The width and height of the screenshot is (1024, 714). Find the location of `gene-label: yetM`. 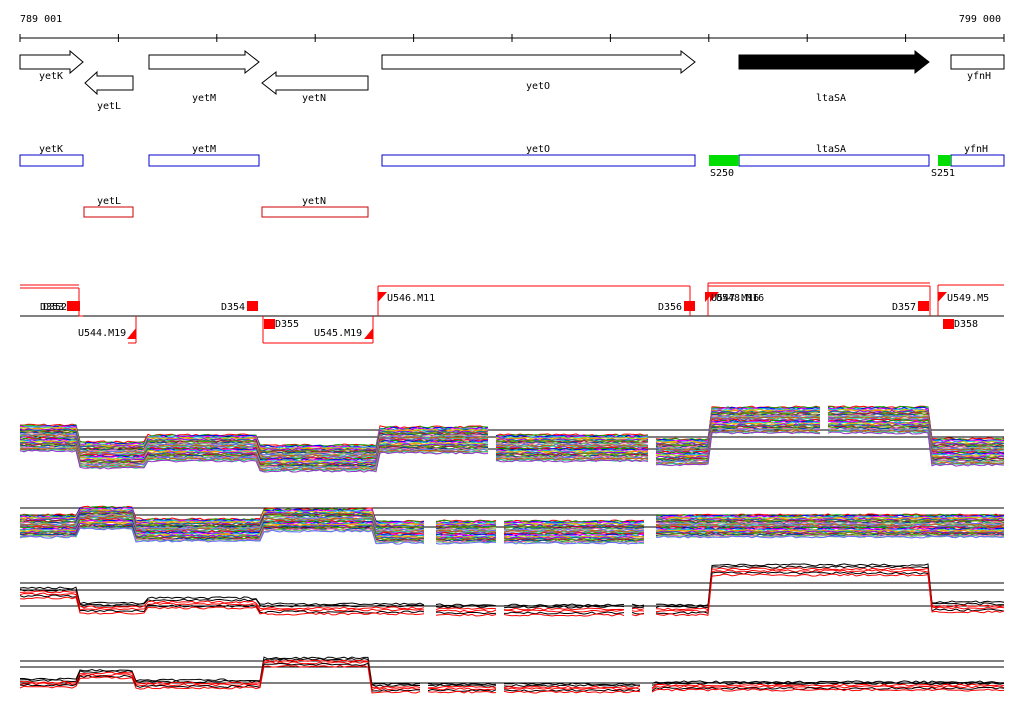

gene-label: yetM is located at coordinates (204, 98).